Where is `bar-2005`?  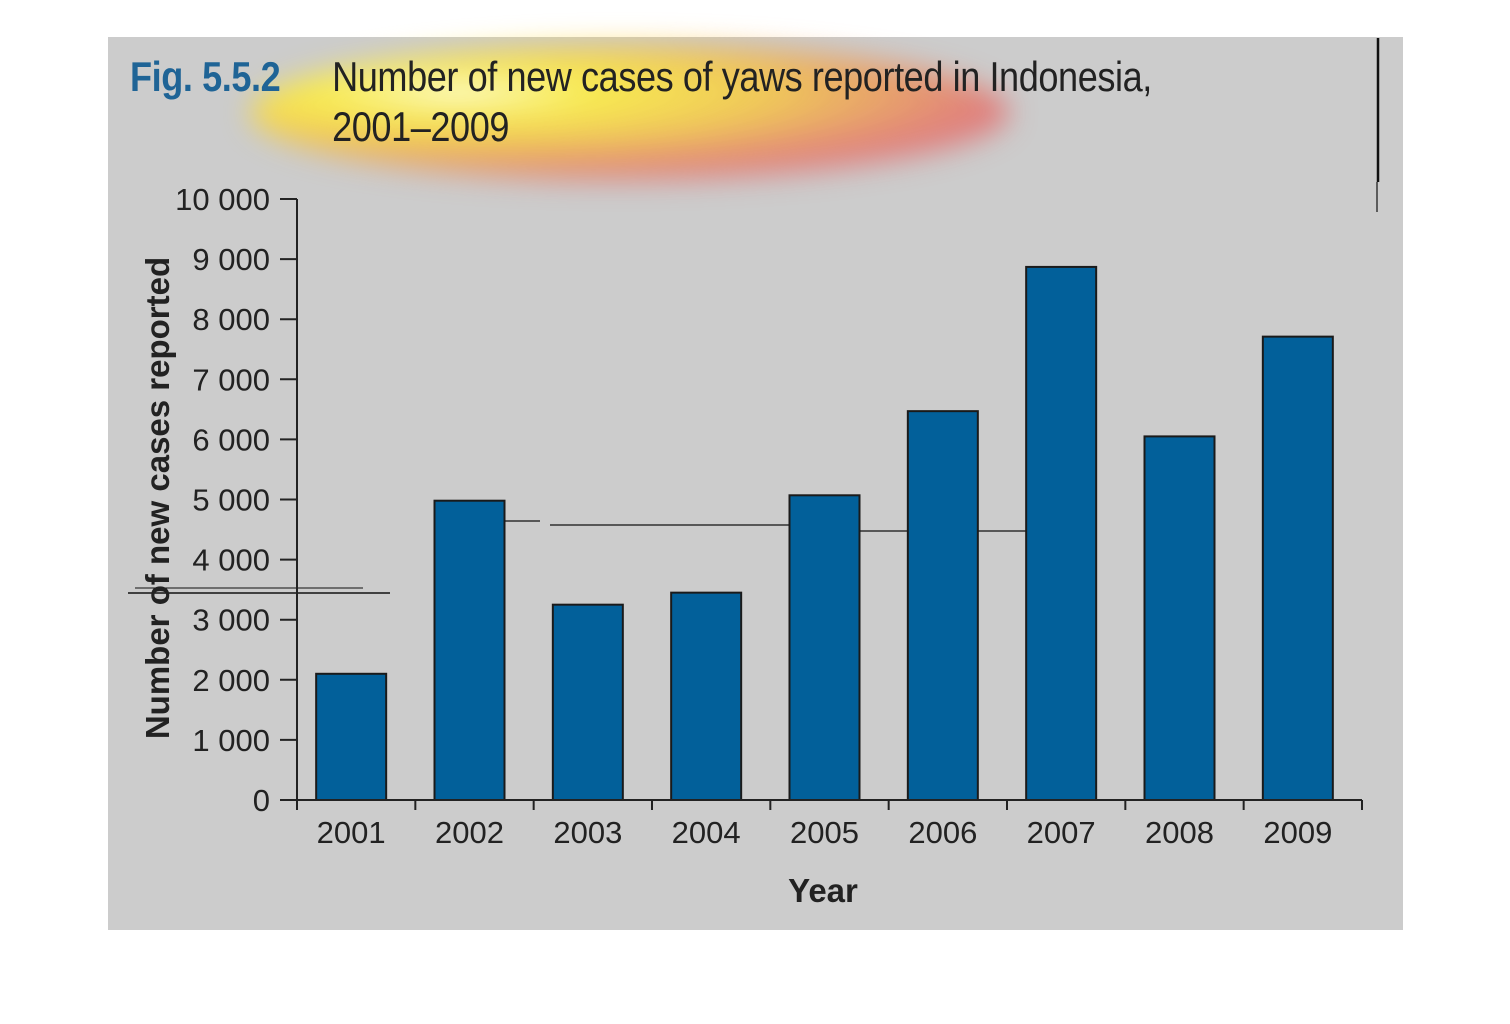 bar-2005 is located at coordinates (824, 647).